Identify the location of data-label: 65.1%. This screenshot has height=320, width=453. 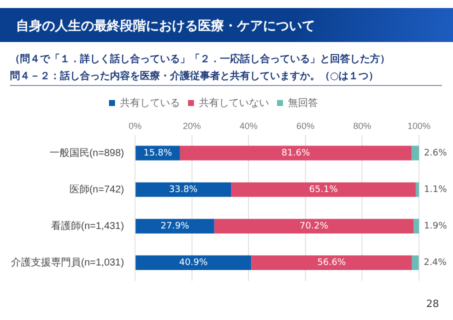
(323, 189).